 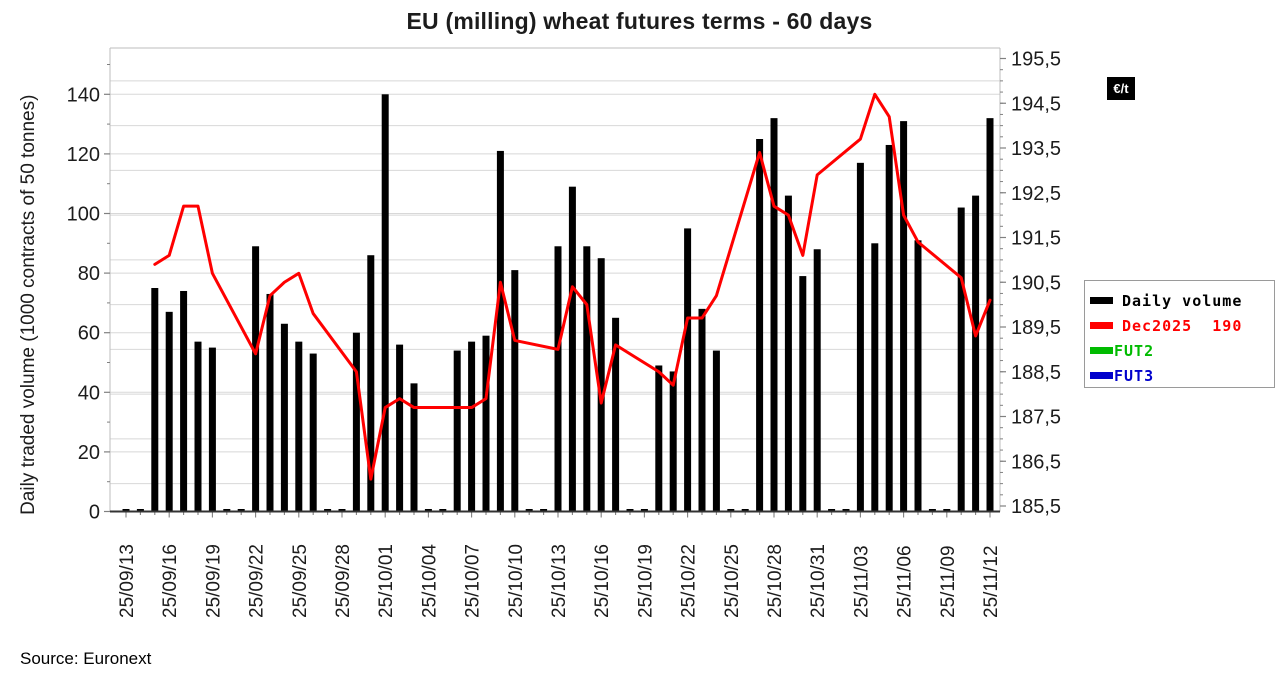 I want to click on y-right-tick-label: 194,5, so click(x=1036, y=104).